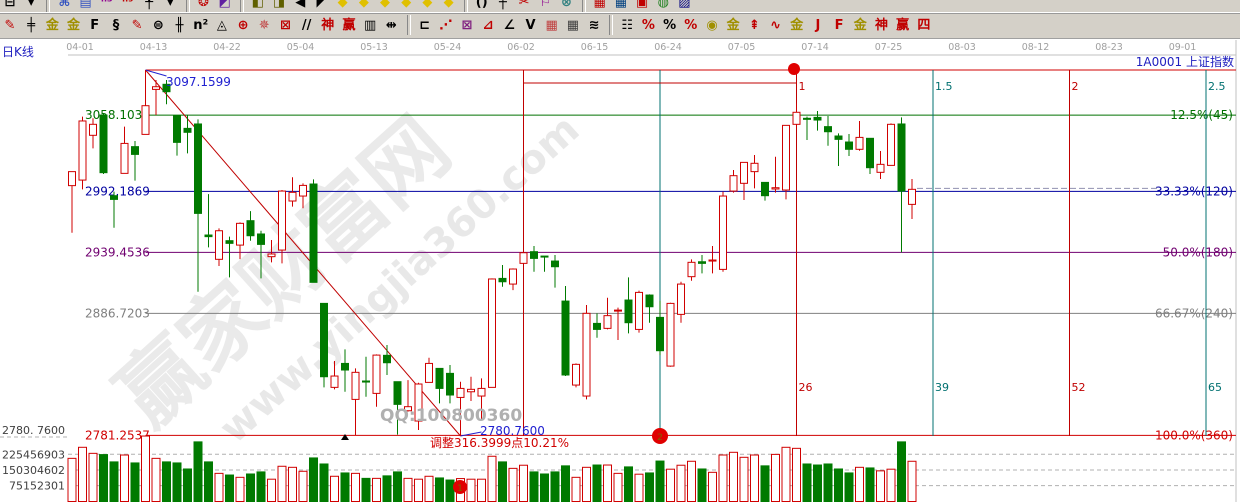 Image resolution: width=1240 pixels, height=502 pixels. What do you see at coordinates (201, 25) in the screenshot?
I see `n-squared-icon: n²` at bounding box center [201, 25].